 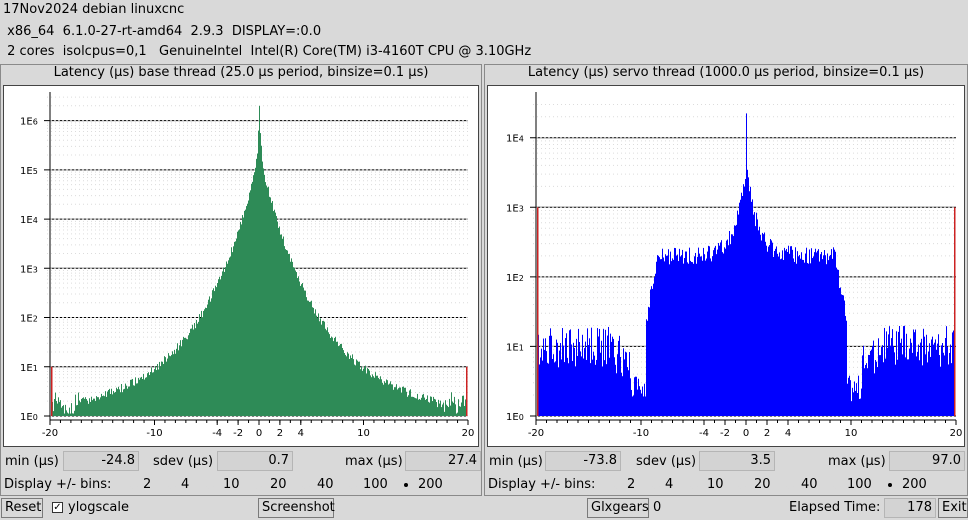 I want to click on servo-bins-option-10: 10, so click(x=715, y=484).